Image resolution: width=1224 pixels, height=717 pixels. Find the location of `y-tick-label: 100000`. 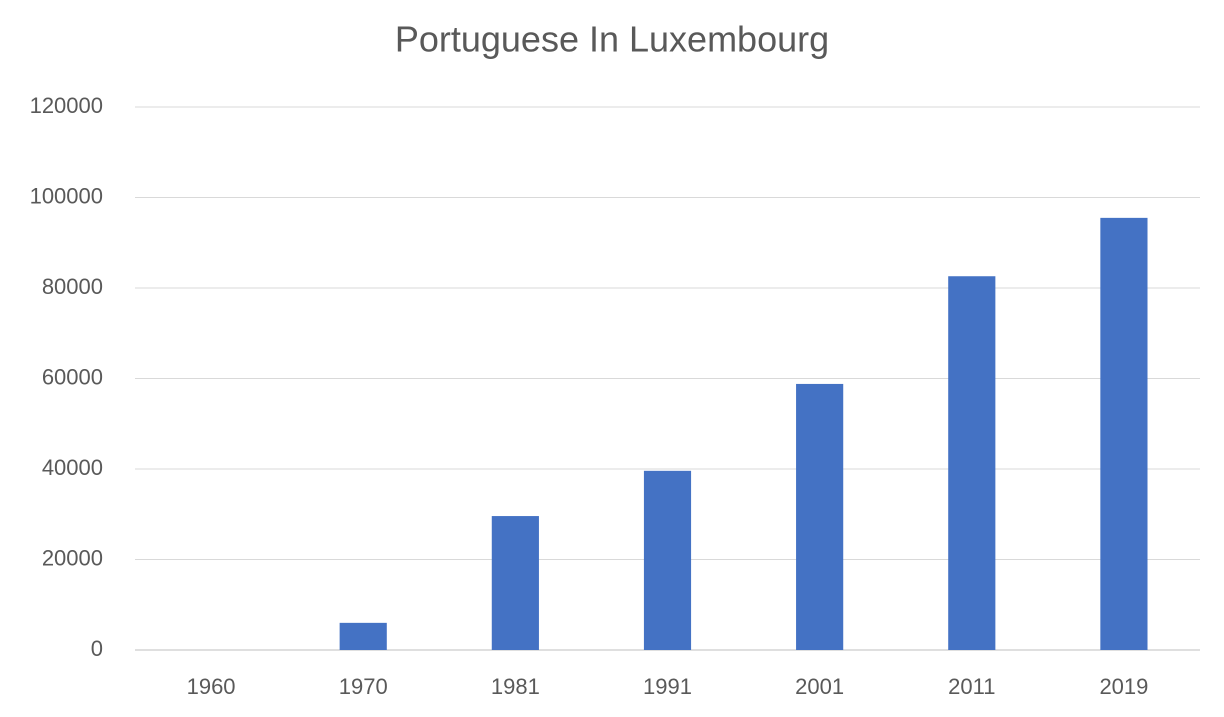

y-tick-label: 100000 is located at coordinates (66, 195).